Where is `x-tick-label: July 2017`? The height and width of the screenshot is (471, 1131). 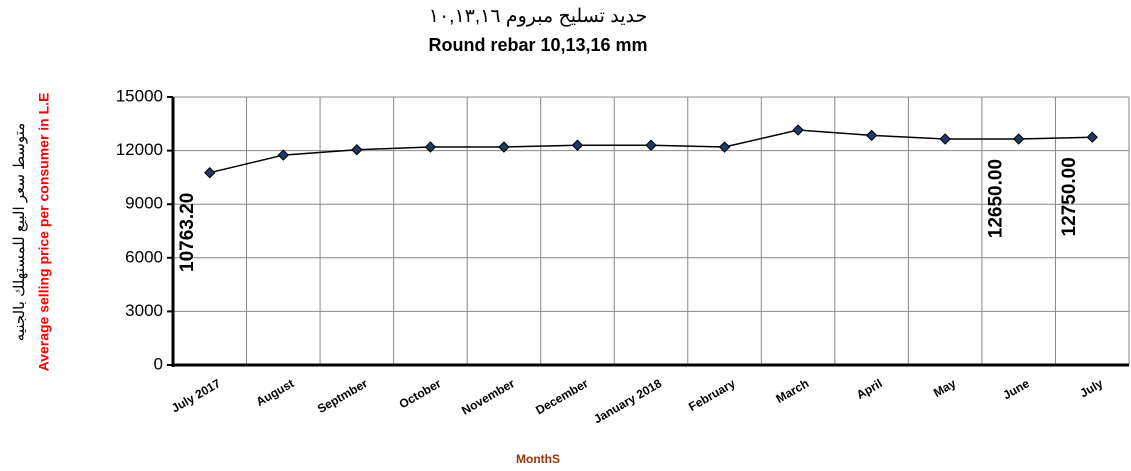 x-tick-label: July 2017 is located at coordinates (196, 395).